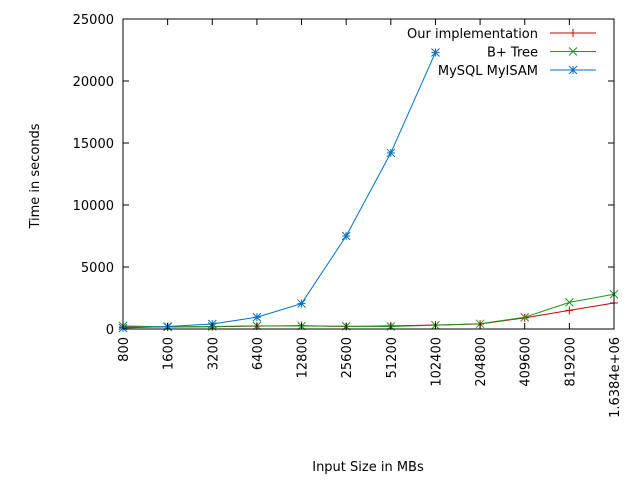 The height and width of the screenshot is (480, 640). Describe the element at coordinates (303, 357) in the screenshot. I see `x-tick-label: 12800` at that location.